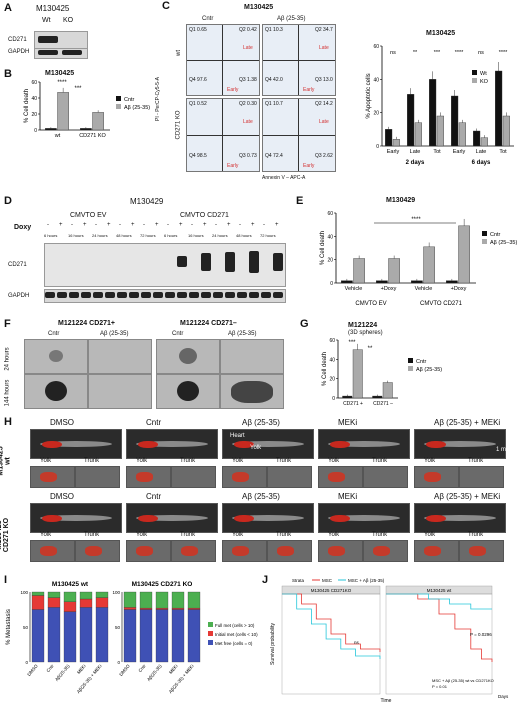 This screenshot has width=520, height=716. Describe the element at coordinates (441, 33) in the screenshot. I see `sample-label: M130425` at that location.